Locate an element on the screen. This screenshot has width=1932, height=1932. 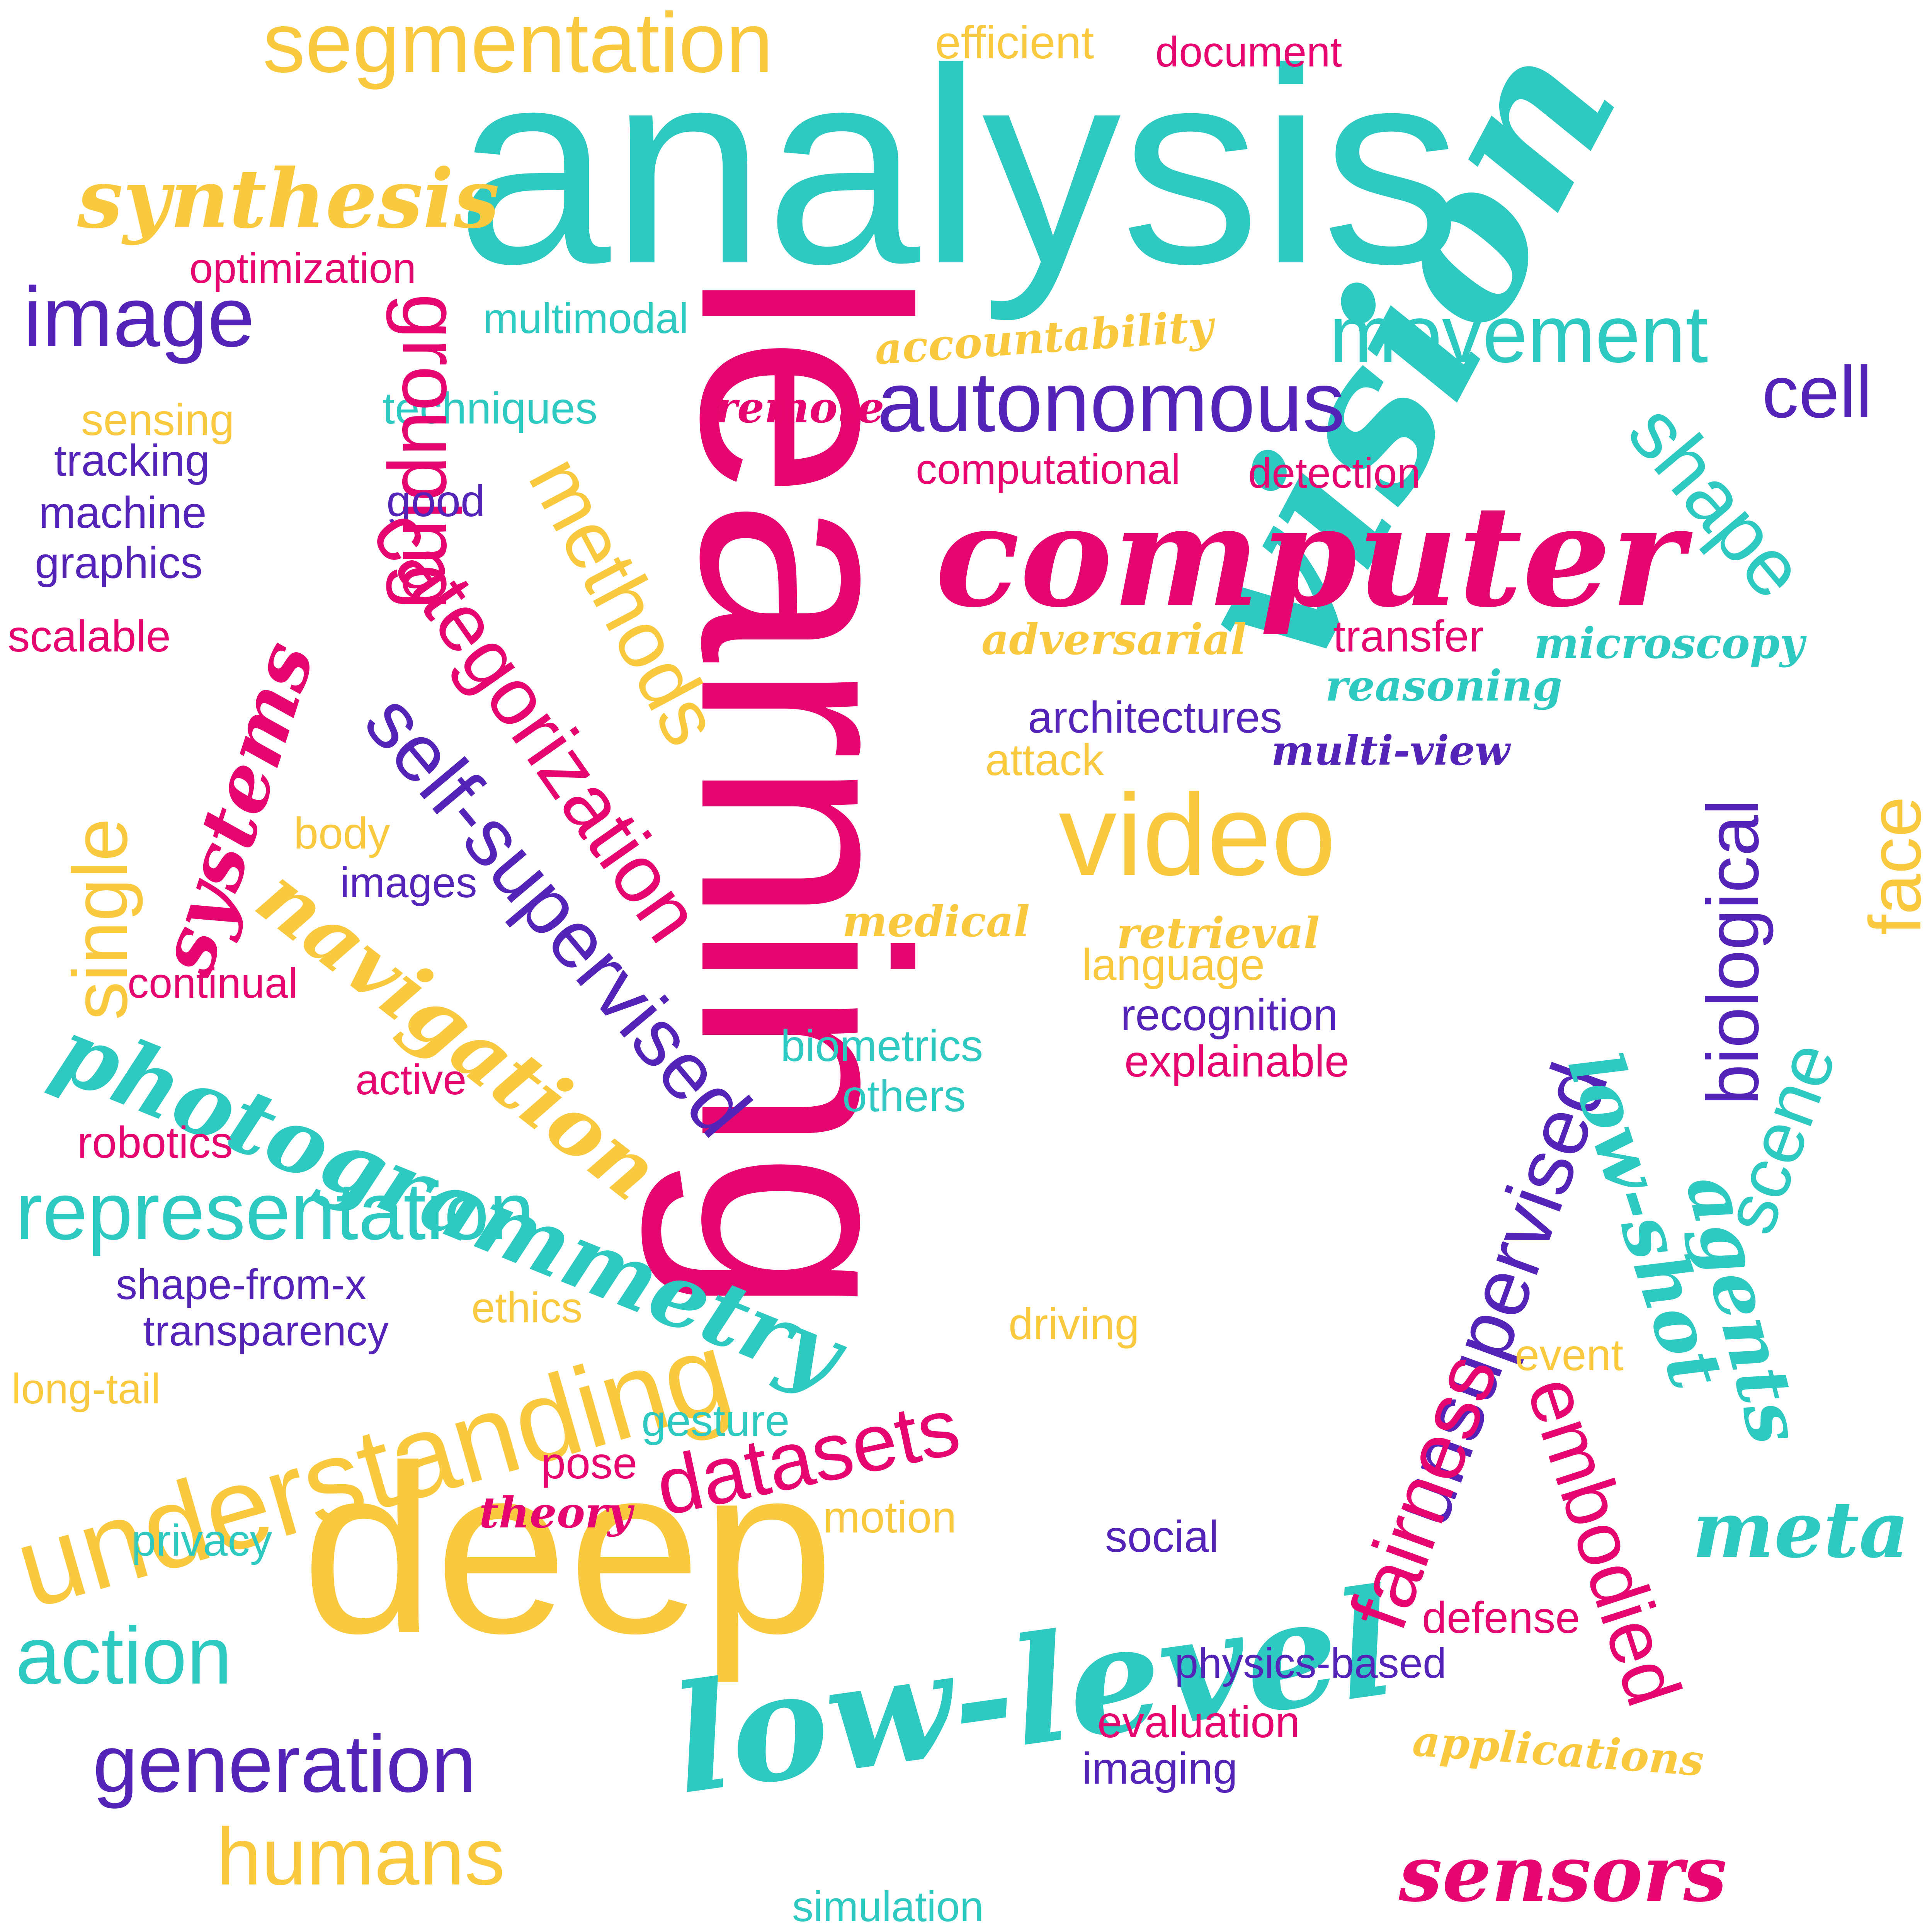
word-meta: meta is located at coordinates (1800, 1530).